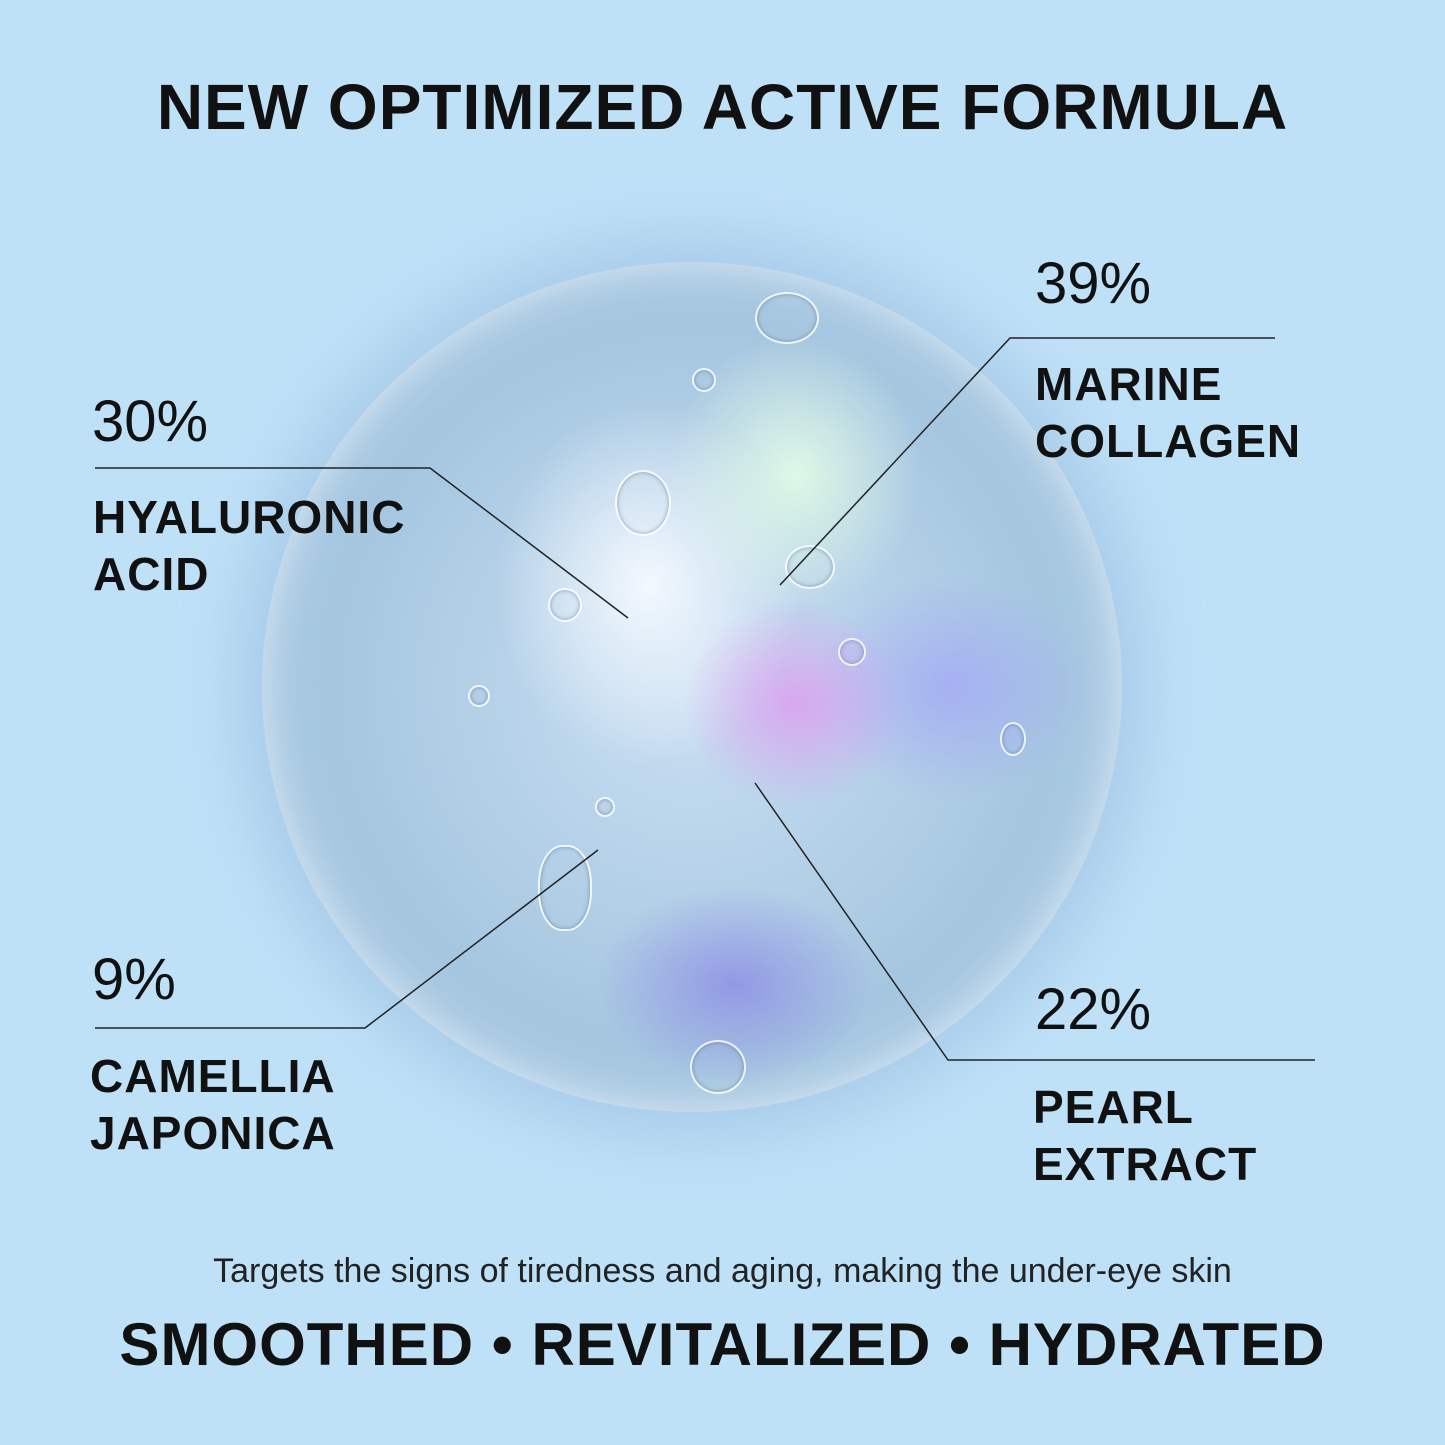 This screenshot has height=1445, width=1445. What do you see at coordinates (213, 1076) in the screenshot?
I see `label-line: CAMELLIA` at bounding box center [213, 1076].